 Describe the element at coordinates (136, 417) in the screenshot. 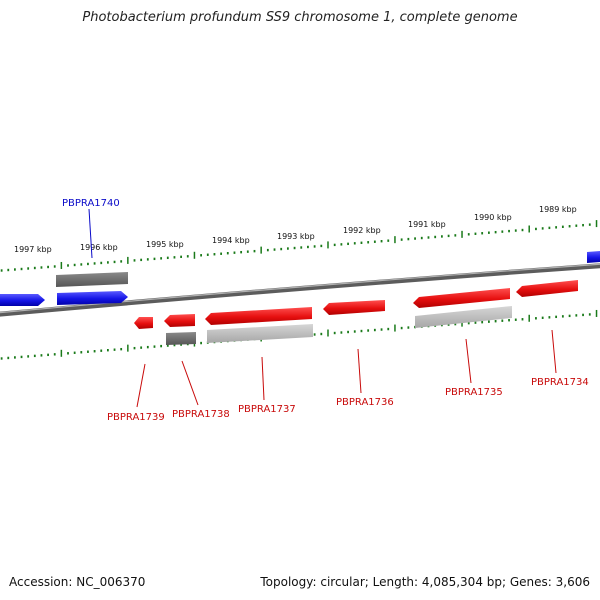

I see `gene-label-PBPRA1739: PBPRA1739` at that location.